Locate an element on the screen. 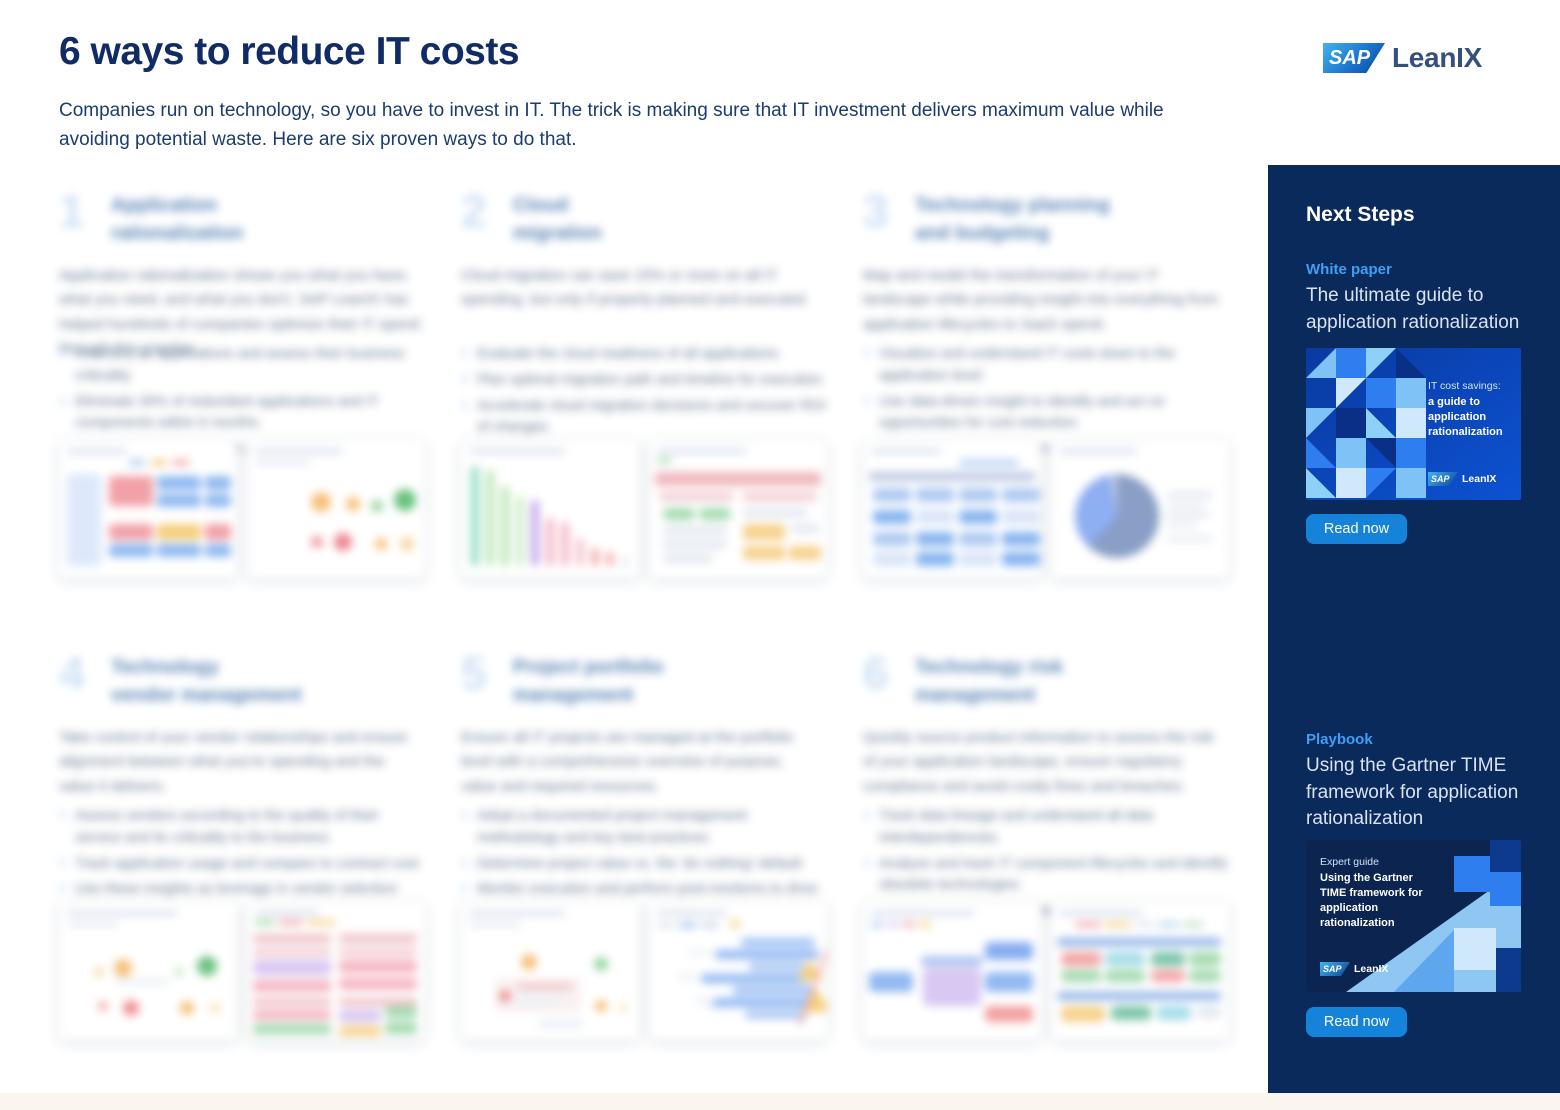 The image size is (1560, 1110). section-header: 5 Project portfolio management is located at coordinates (643, 678).